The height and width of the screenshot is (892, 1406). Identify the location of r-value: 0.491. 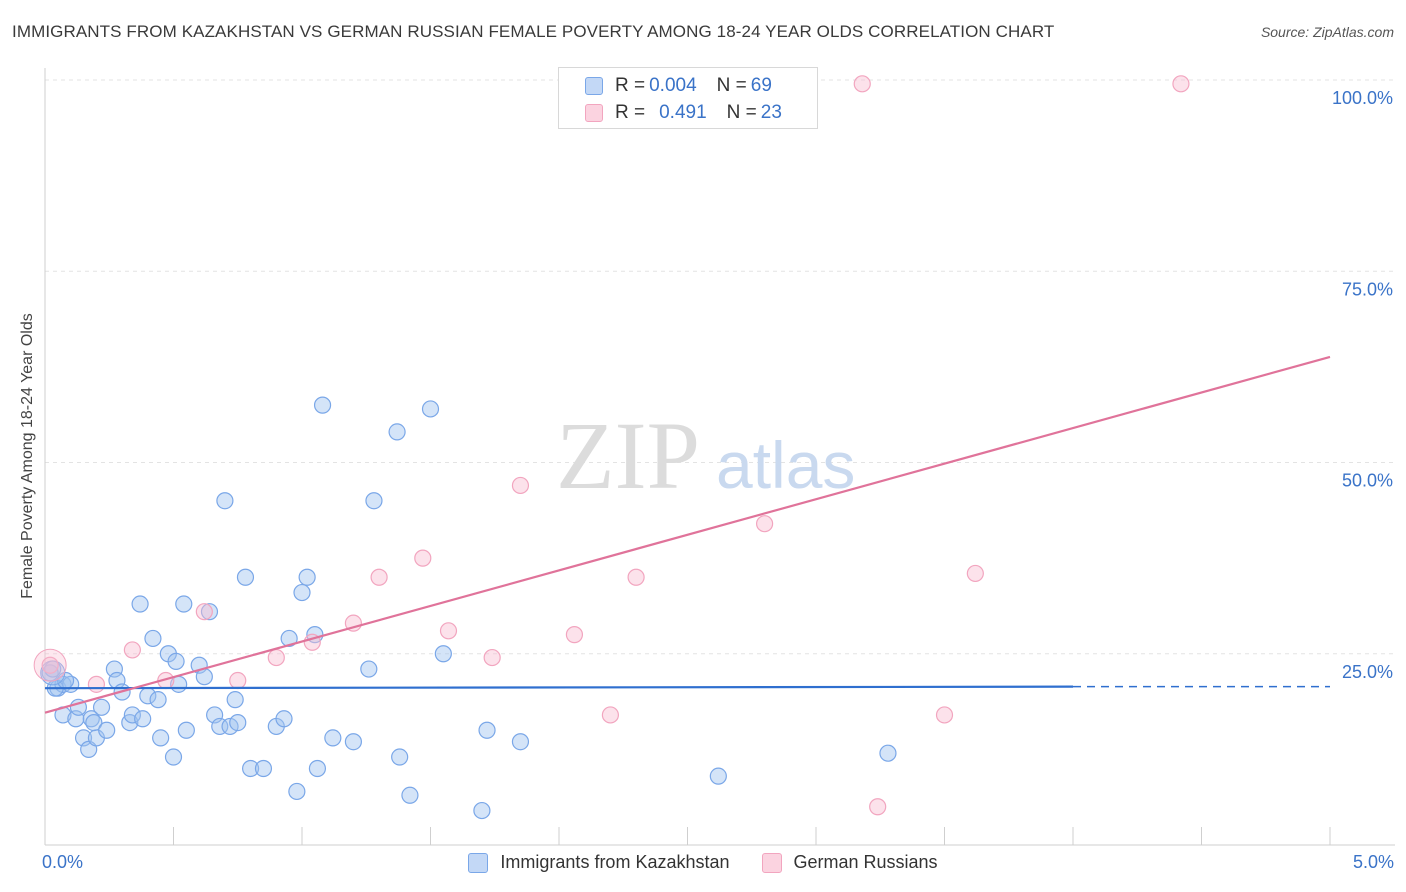
(683, 112).